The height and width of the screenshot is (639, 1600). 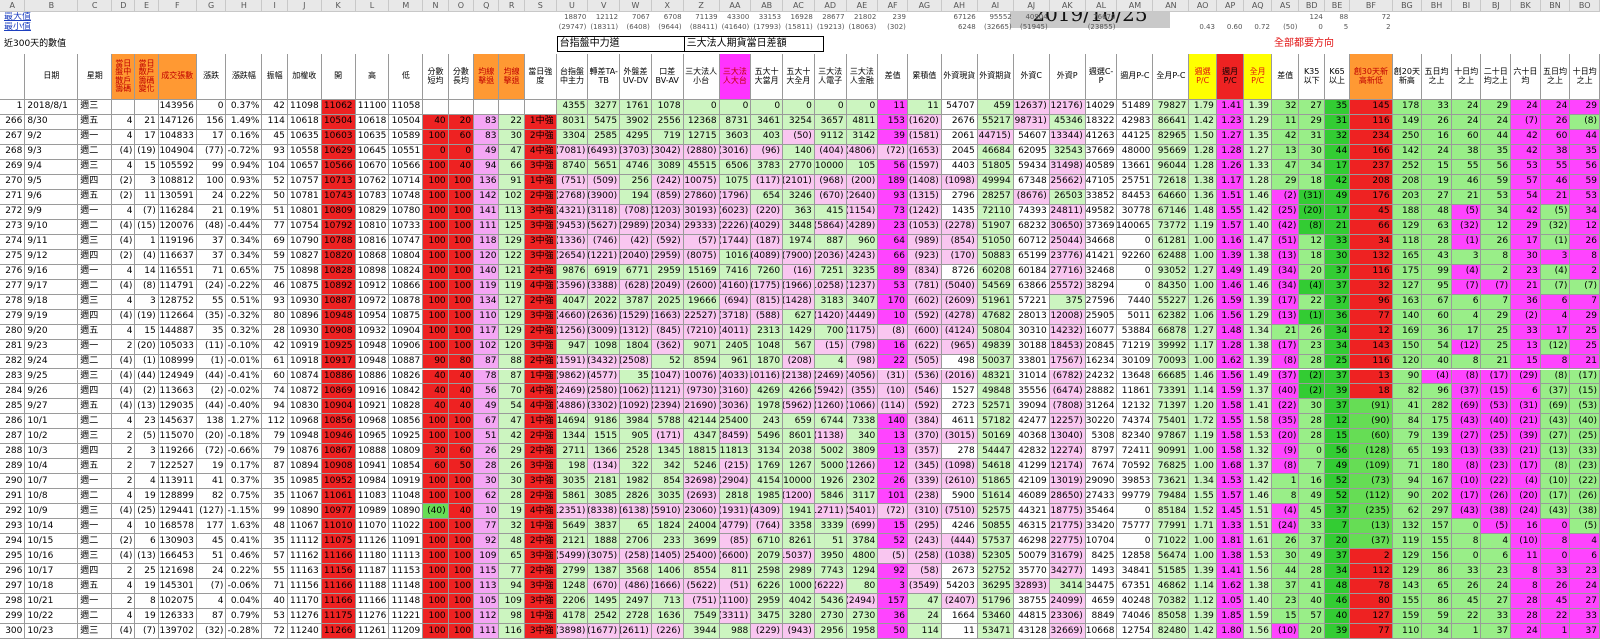 What do you see at coordinates (1585, 137) in the screenshot?
I see `cell: 44` at bounding box center [1585, 137].